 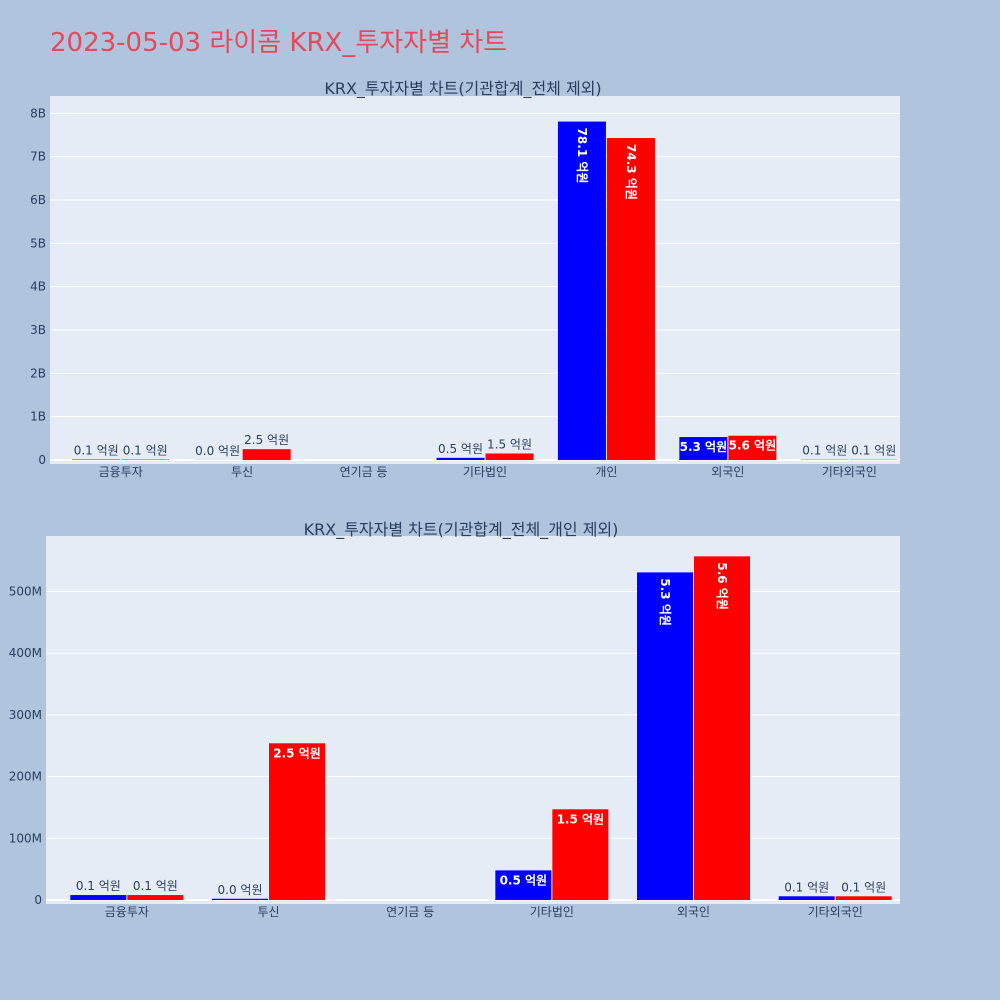 What do you see at coordinates (38, 417) in the screenshot?
I see `y-tick-label: 1B` at bounding box center [38, 417].